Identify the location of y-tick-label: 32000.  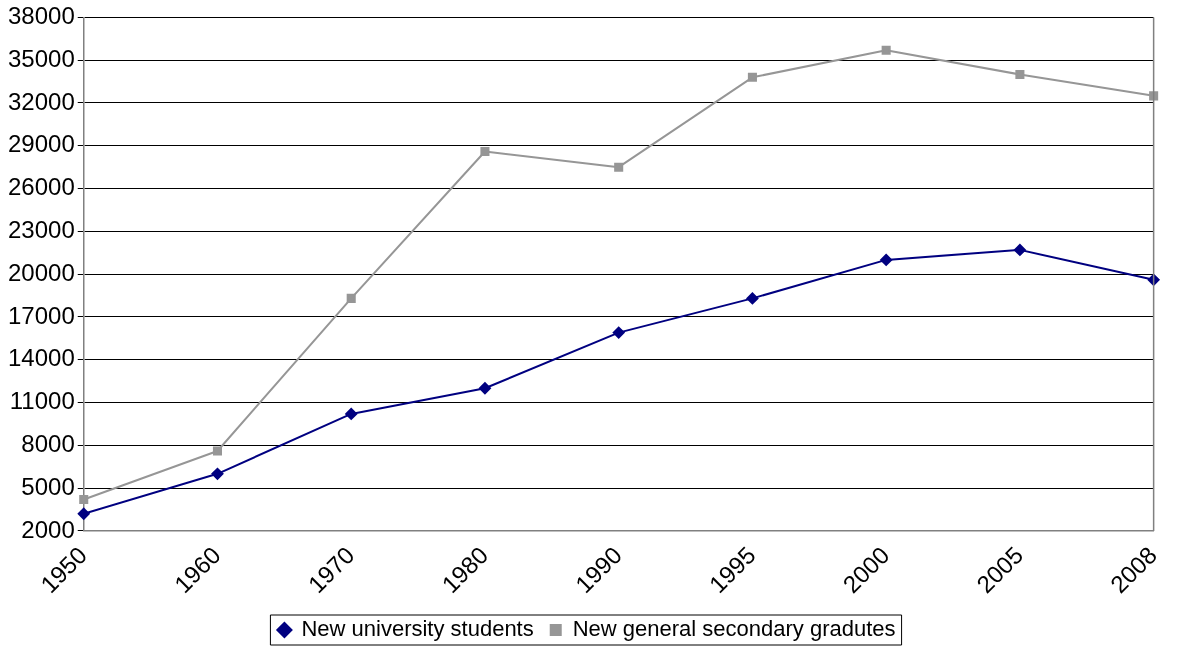
(41, 101).